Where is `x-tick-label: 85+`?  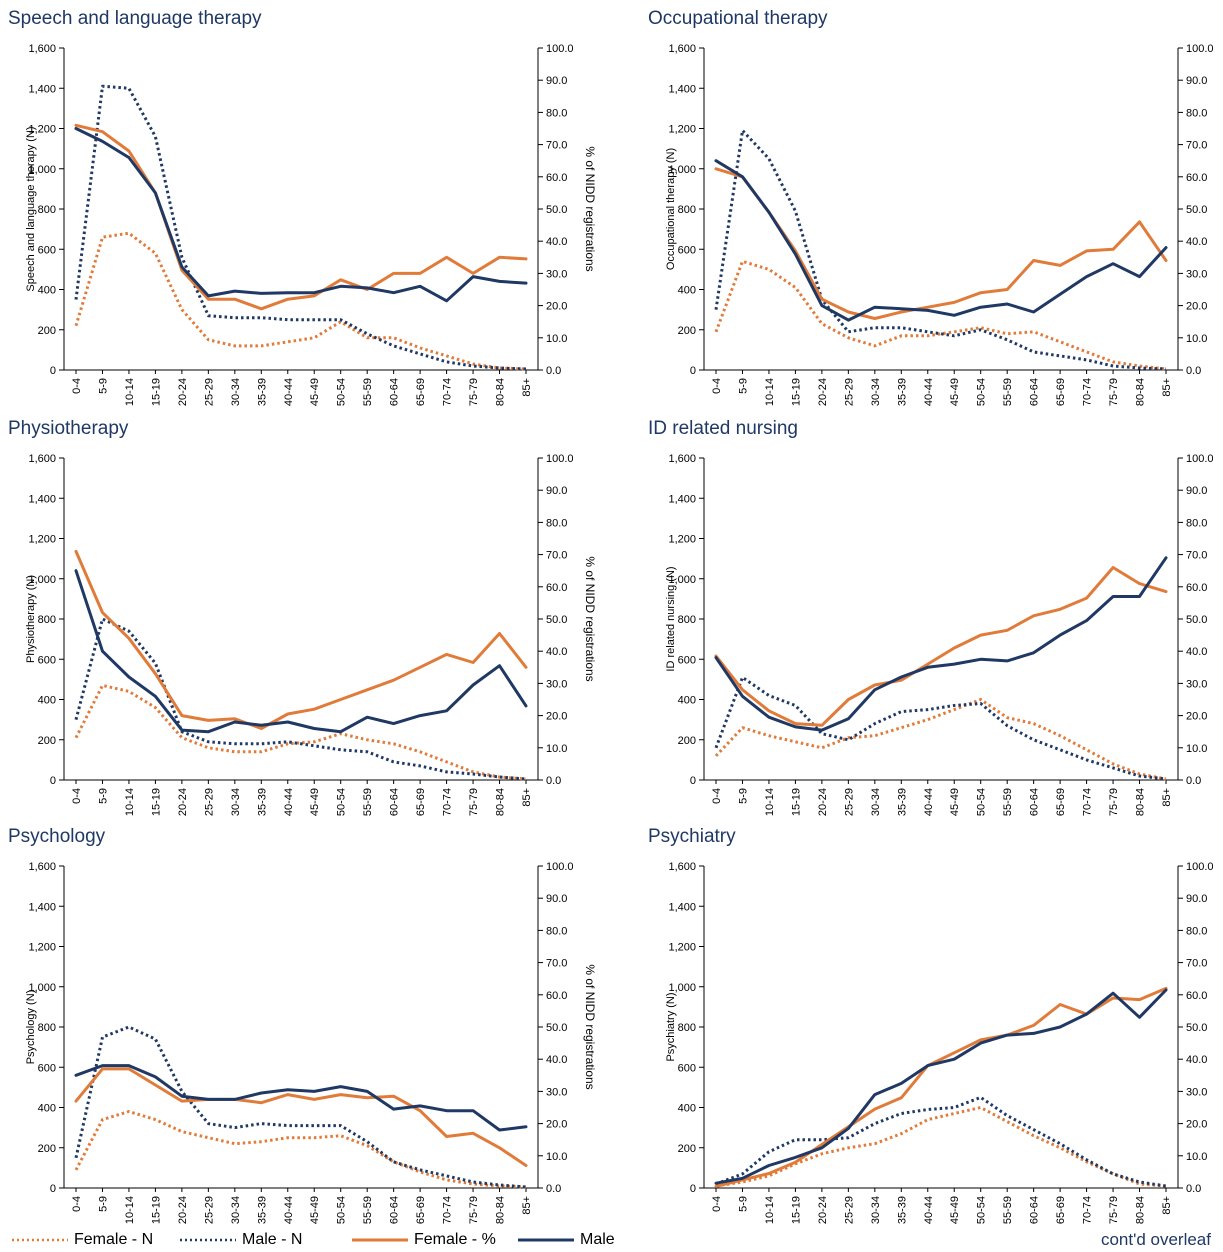
x-tick-label: 85+ is located at coordinates (1167, 797).